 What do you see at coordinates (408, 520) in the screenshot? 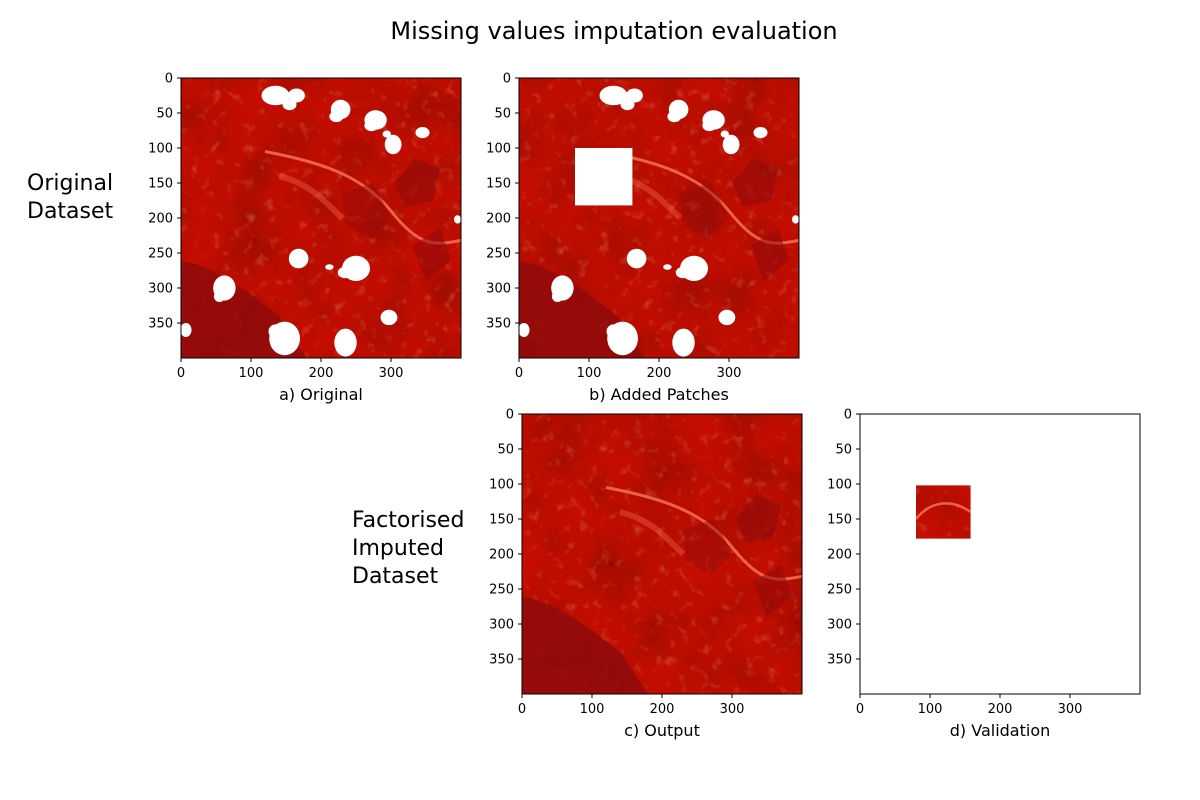
I see `row-label-bottom-line-1: Factorised` at bounding box center [408, 520].